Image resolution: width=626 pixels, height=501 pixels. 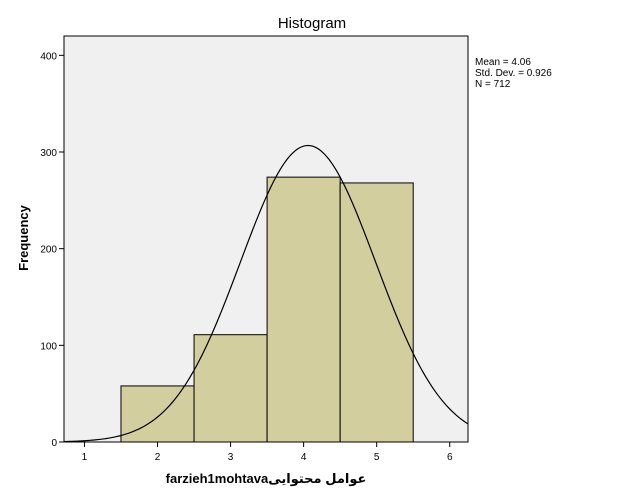 I want to click on x-tick-label: 6, so click(x=450, y=457).